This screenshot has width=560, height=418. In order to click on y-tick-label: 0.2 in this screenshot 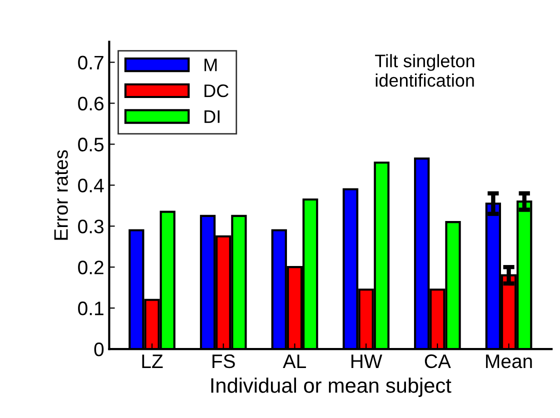, I will do `click(91, 267)`.